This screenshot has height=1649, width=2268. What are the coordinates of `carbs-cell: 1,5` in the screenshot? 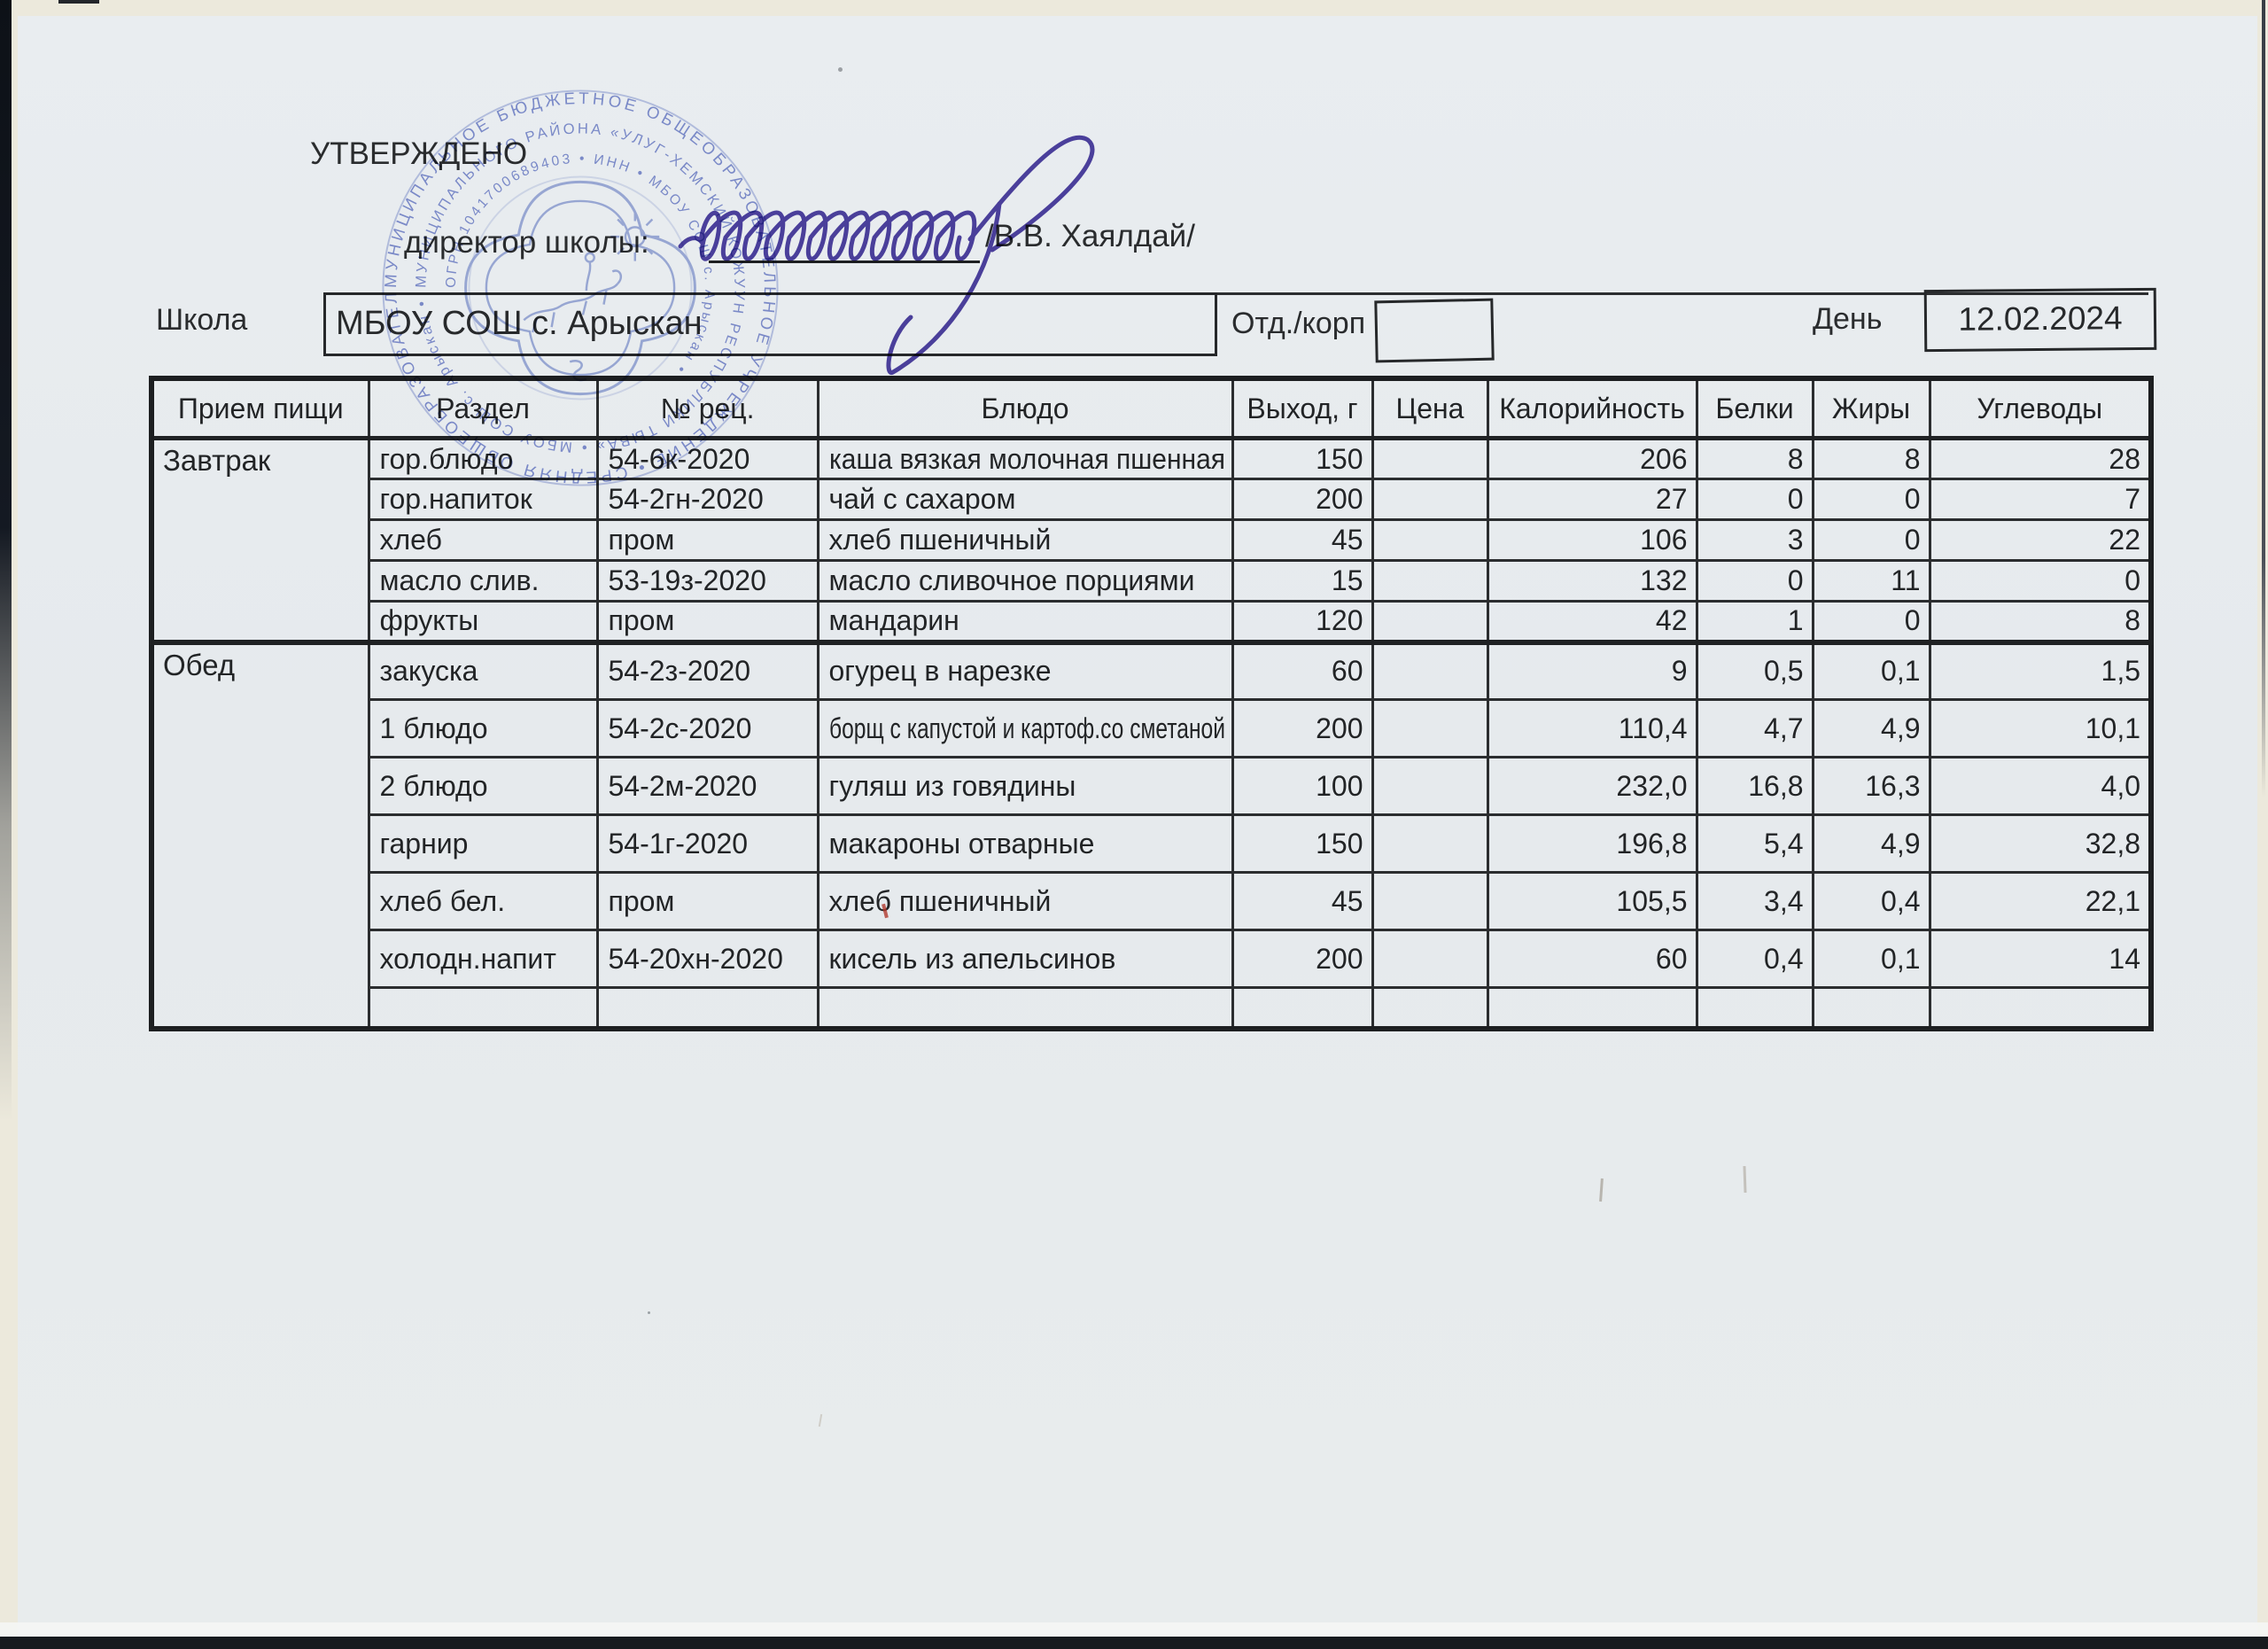 It's located at (2040, 670).